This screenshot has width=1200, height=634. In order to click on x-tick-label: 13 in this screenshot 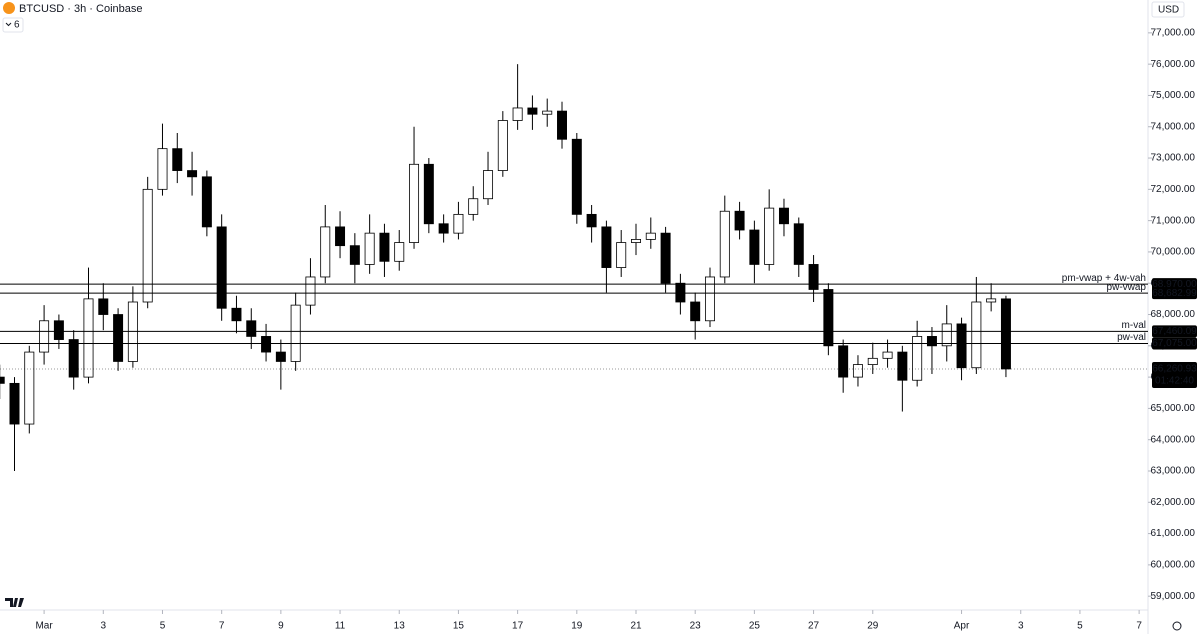, I will do `click(400, 626)`.